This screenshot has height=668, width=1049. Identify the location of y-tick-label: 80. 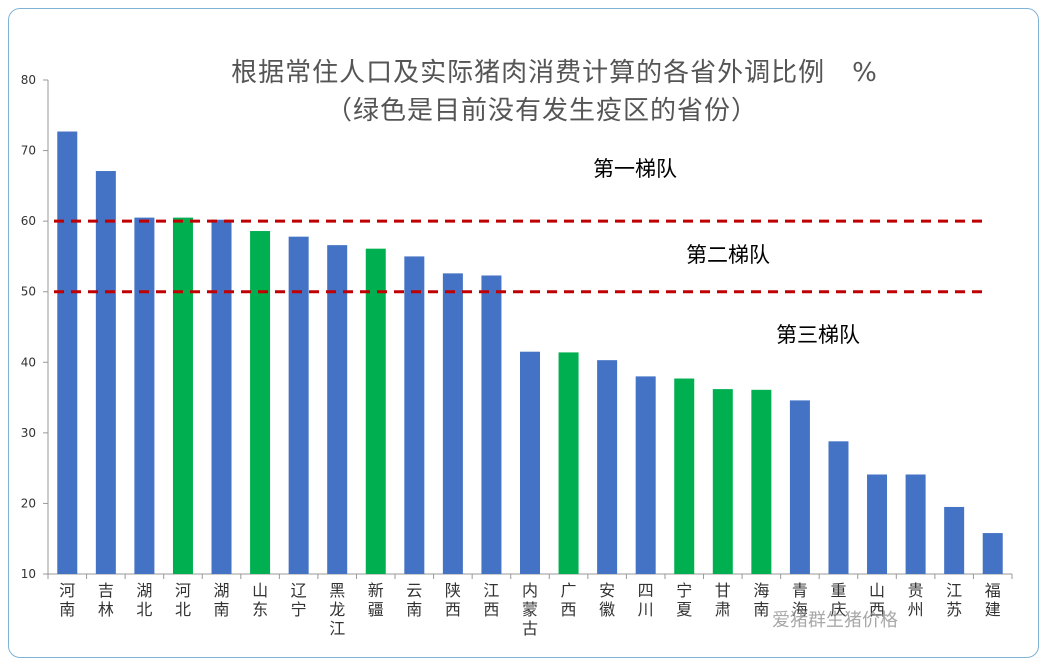
(28, 80).